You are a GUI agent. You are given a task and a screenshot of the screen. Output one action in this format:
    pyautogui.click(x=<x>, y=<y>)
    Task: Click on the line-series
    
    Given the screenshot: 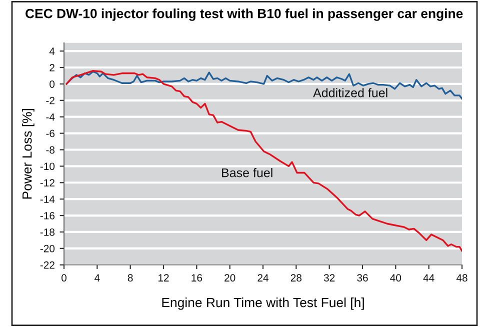 What is the action you would take?
    pyautogui.click(x=264, y=85)
    